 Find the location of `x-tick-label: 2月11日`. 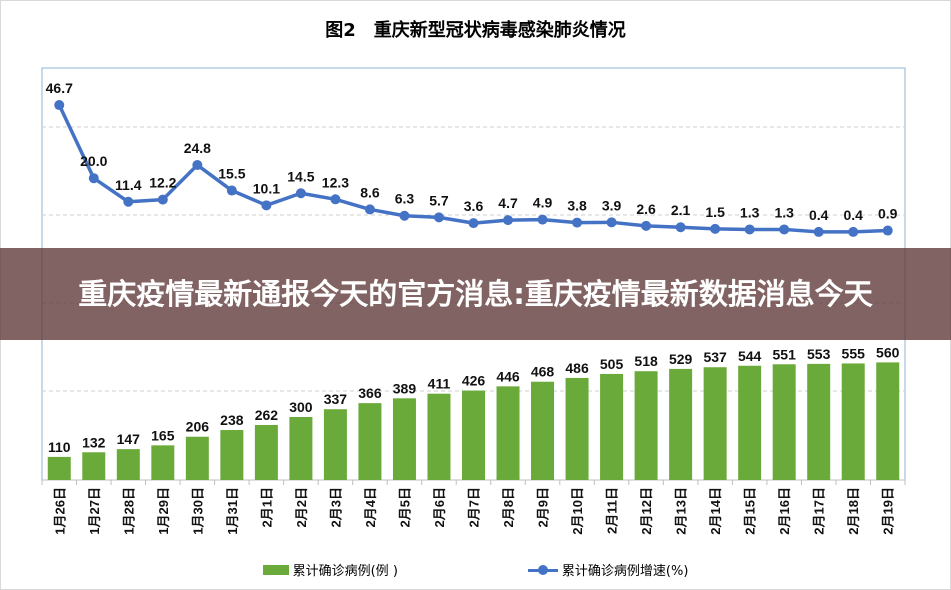

x-tick-label: 2月11日 is located at coordinates (612, 510).